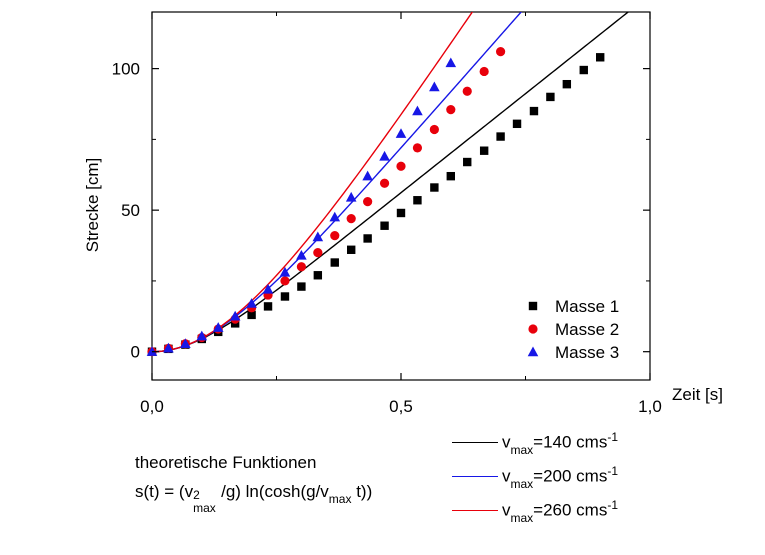 This screenshot has width=765, height=555. I want to click on y-axis-title: Strecke [cm], so click(92, 205).